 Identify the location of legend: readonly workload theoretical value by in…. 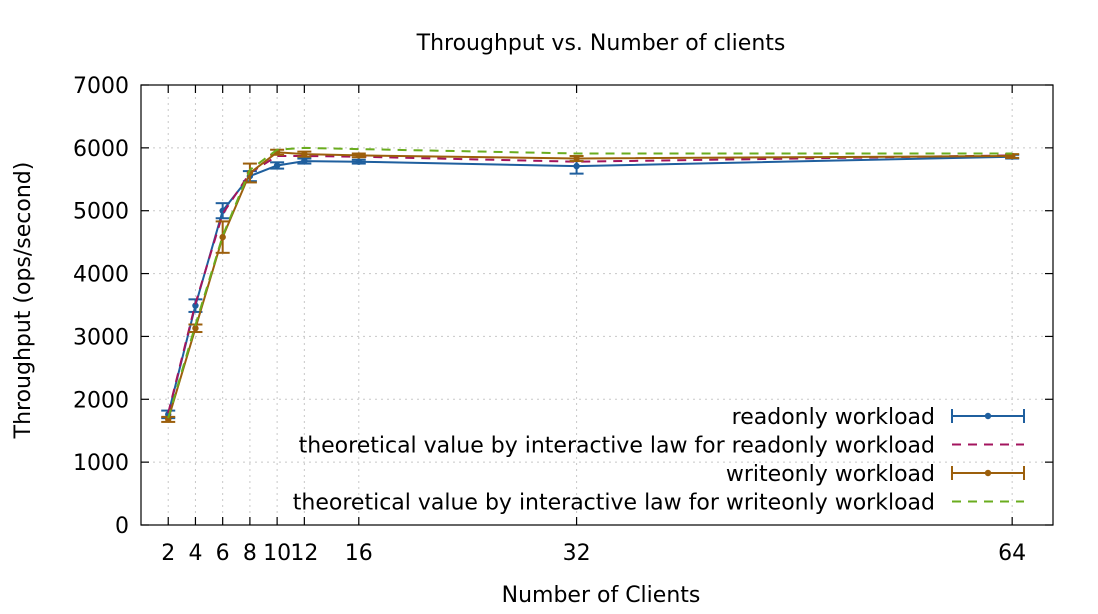
(659, 460).